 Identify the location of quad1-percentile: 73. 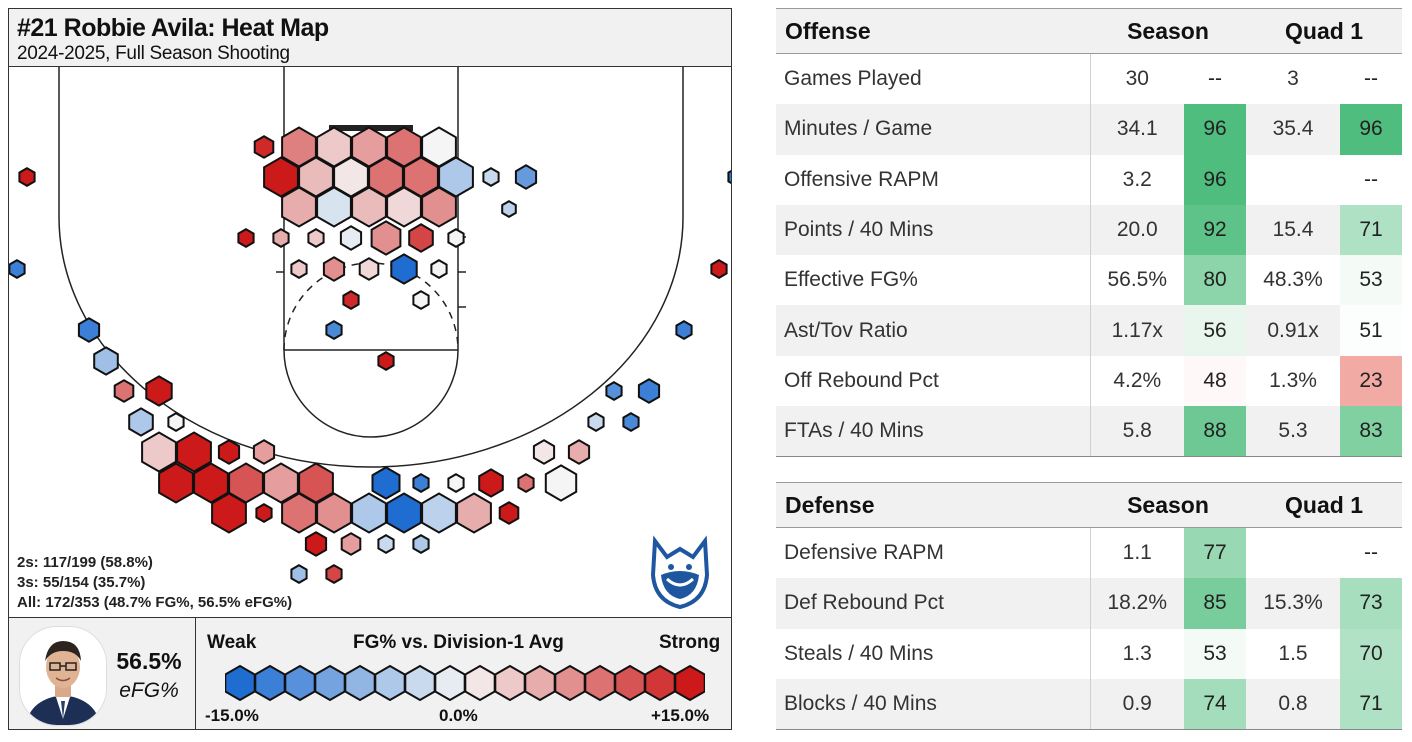
(1371, 603).